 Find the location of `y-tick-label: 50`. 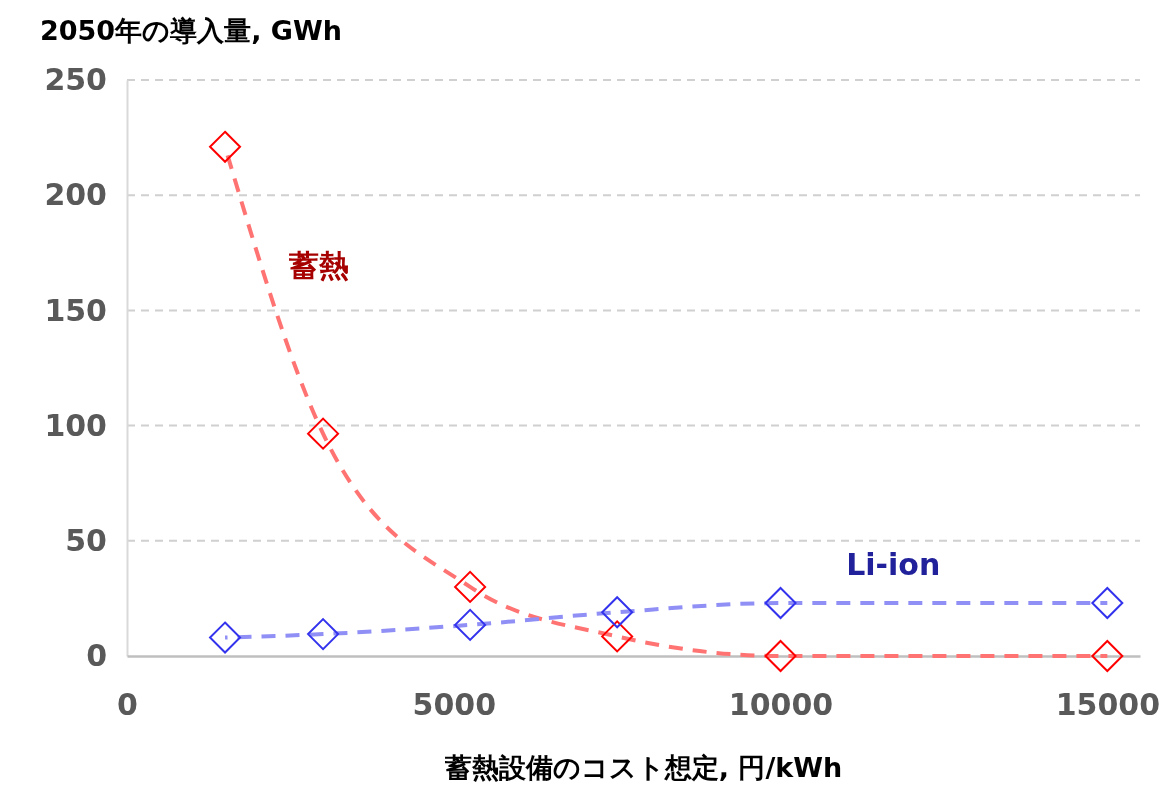

y-tick-label: 50 is located at coordinates (86, 540).